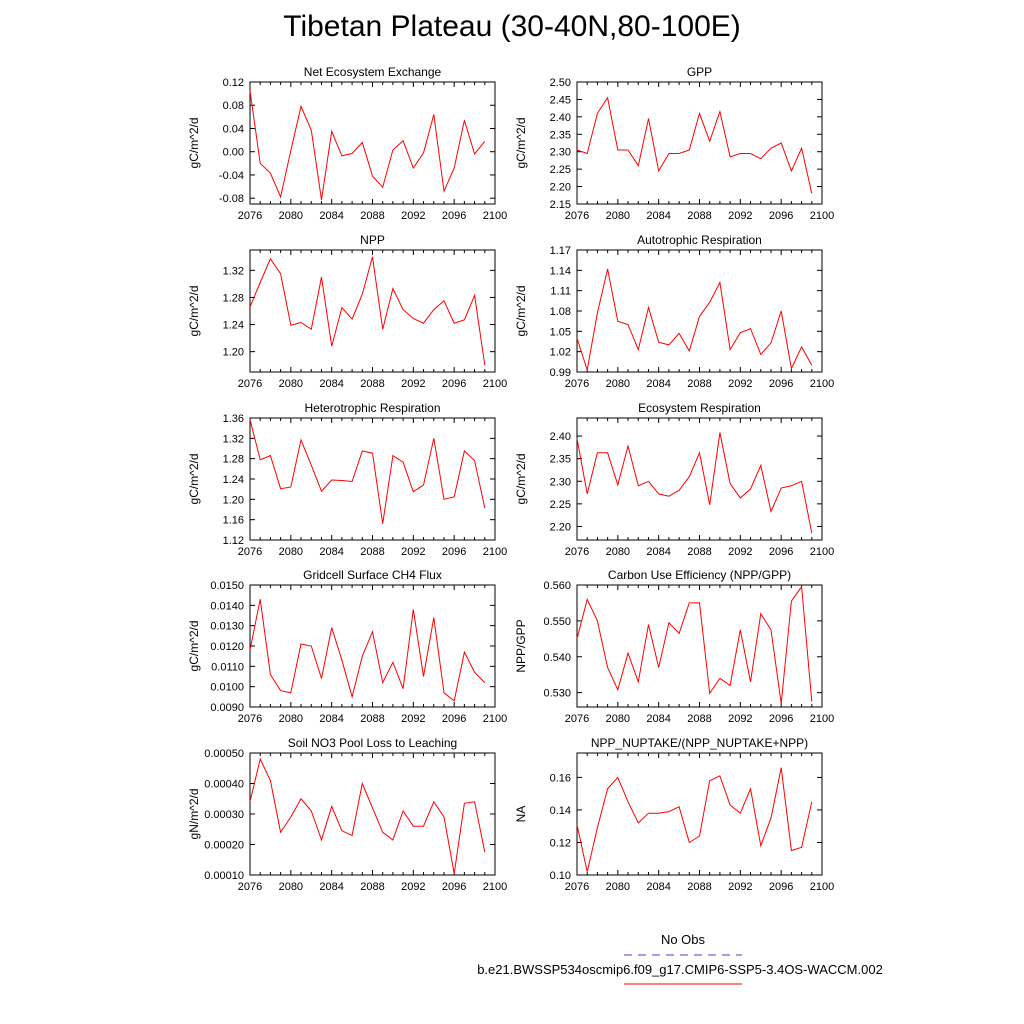 The image size is (1024, 1024). Describe the element at coordinates (560, 135) in the screenshot. I see `y-tick-label: 2.35` at that location.